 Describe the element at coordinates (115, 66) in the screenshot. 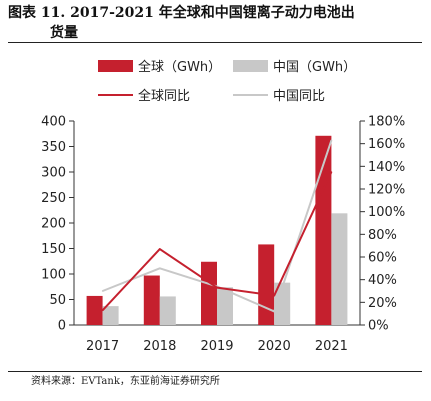

I see `legend-global-bar-swatch` at that location.